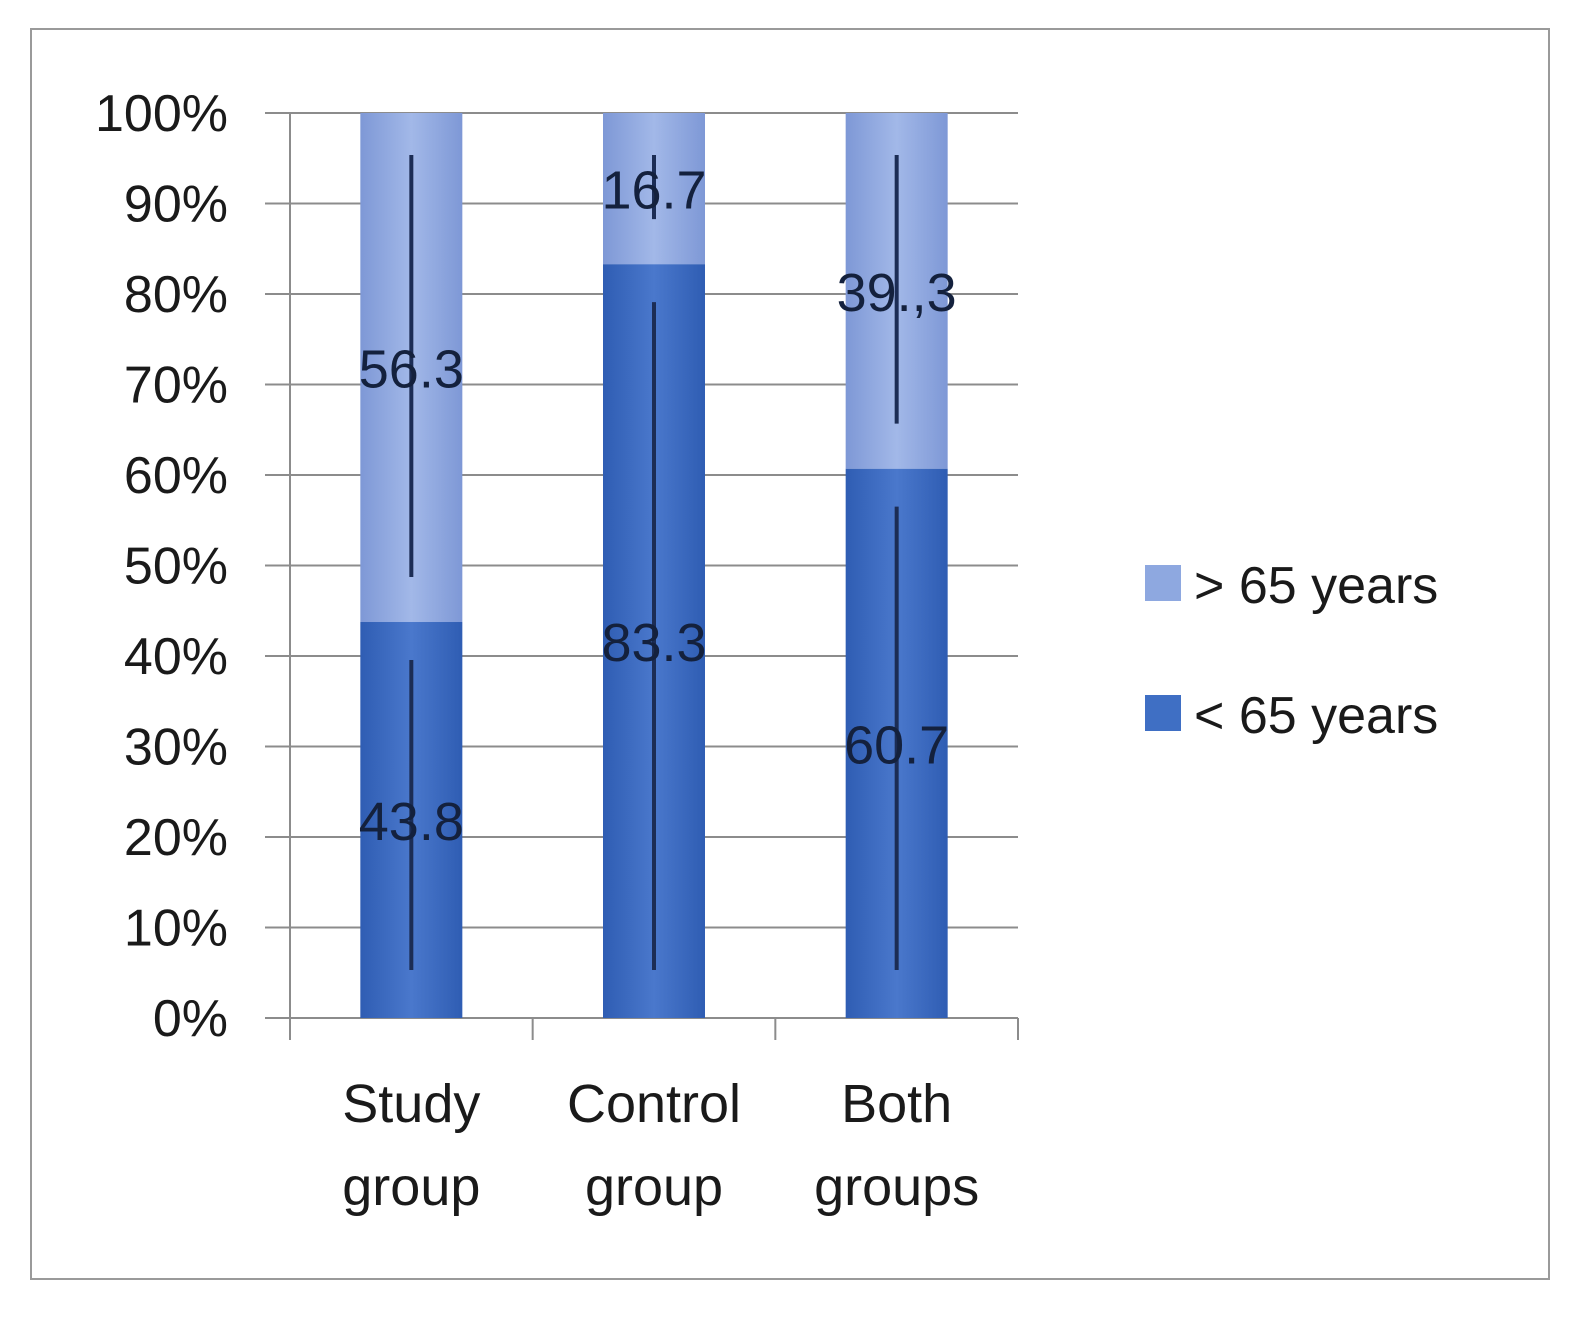  I want to click on y-tick-label: 30%, so click(176, 748).